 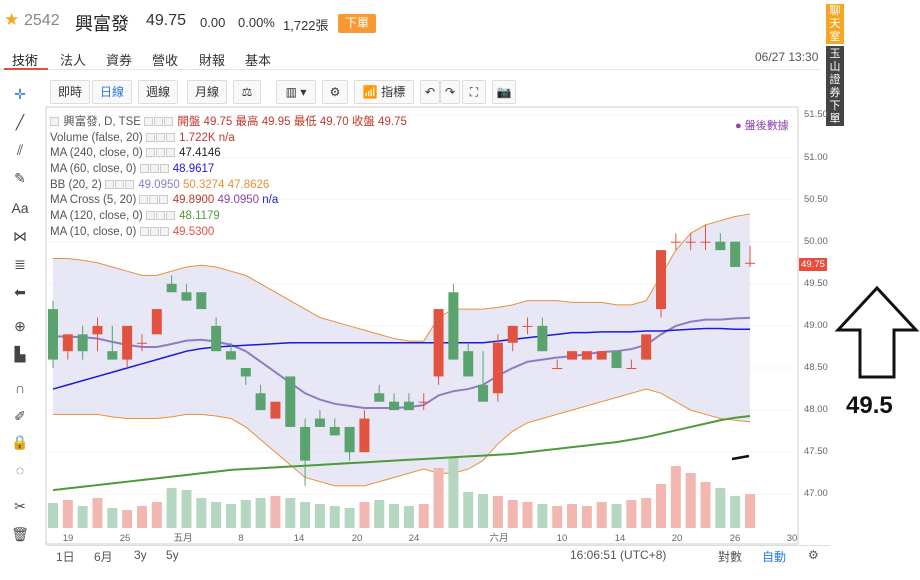 I want to click on price-change-pct: 0.00%, so click(x=256, y=22).